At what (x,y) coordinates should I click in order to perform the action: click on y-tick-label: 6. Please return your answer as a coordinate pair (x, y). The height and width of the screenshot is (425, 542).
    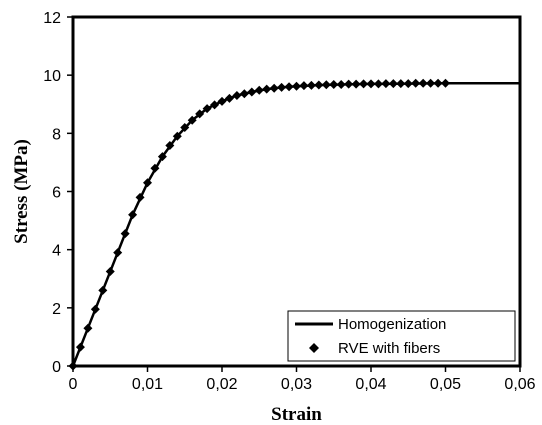
    Looking at the image, I should click on (56, 193).